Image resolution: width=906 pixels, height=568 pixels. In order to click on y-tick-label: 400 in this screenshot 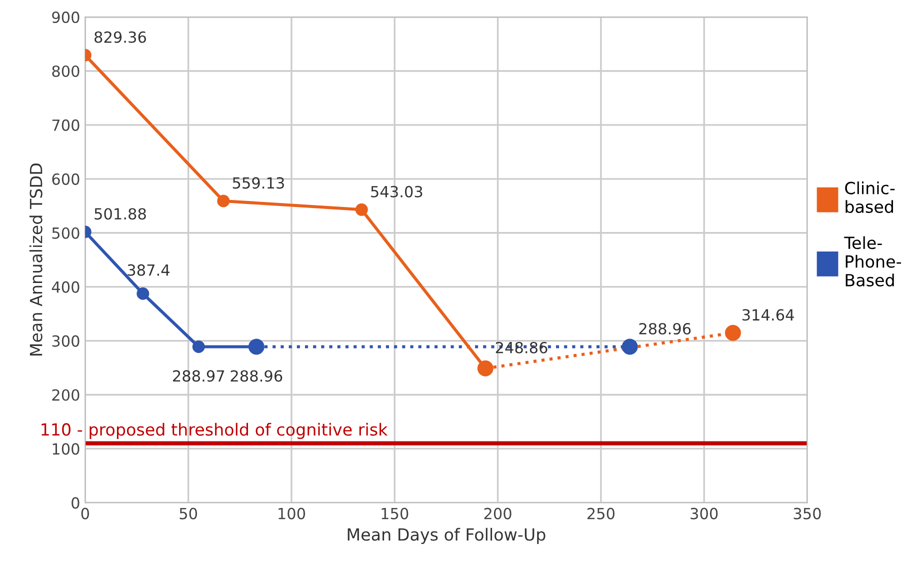, I will do `click(66, 287)`.